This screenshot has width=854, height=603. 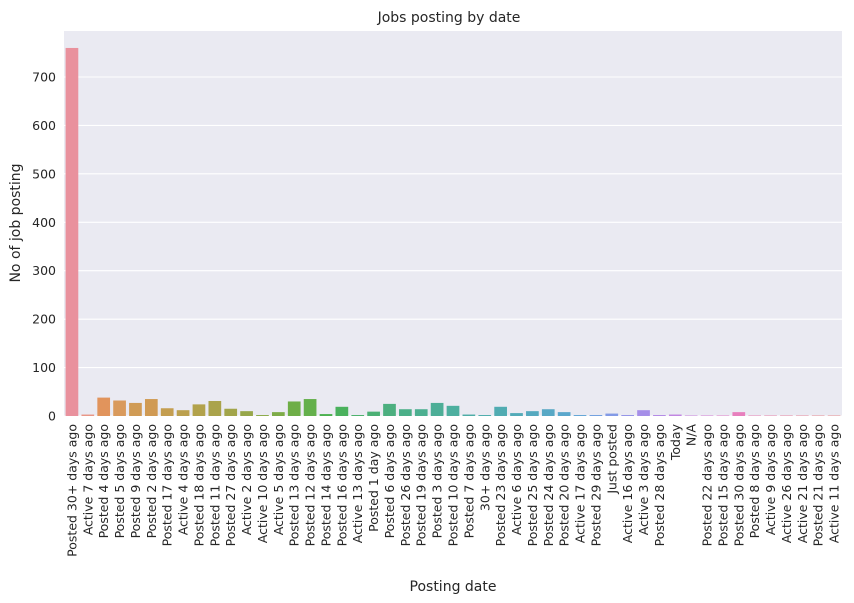 What do you see at coordinates (87, 479) in the screenshot?
I see `x-tick-label: Active 7 days ago` at bounding box center [87, 479].